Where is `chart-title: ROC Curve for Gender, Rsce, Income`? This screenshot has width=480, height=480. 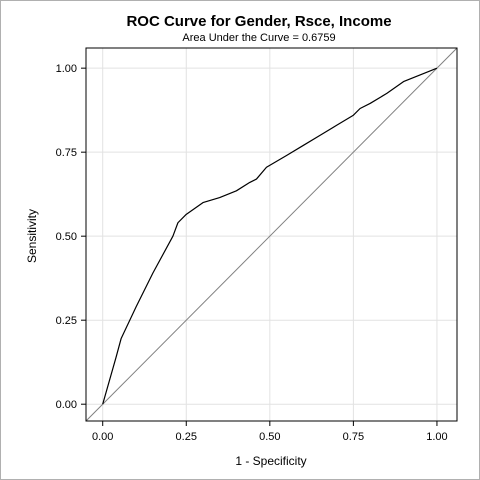 chart-title: ROC Curve for Gender, Rsce, Income is located at coordinates (258, 21).